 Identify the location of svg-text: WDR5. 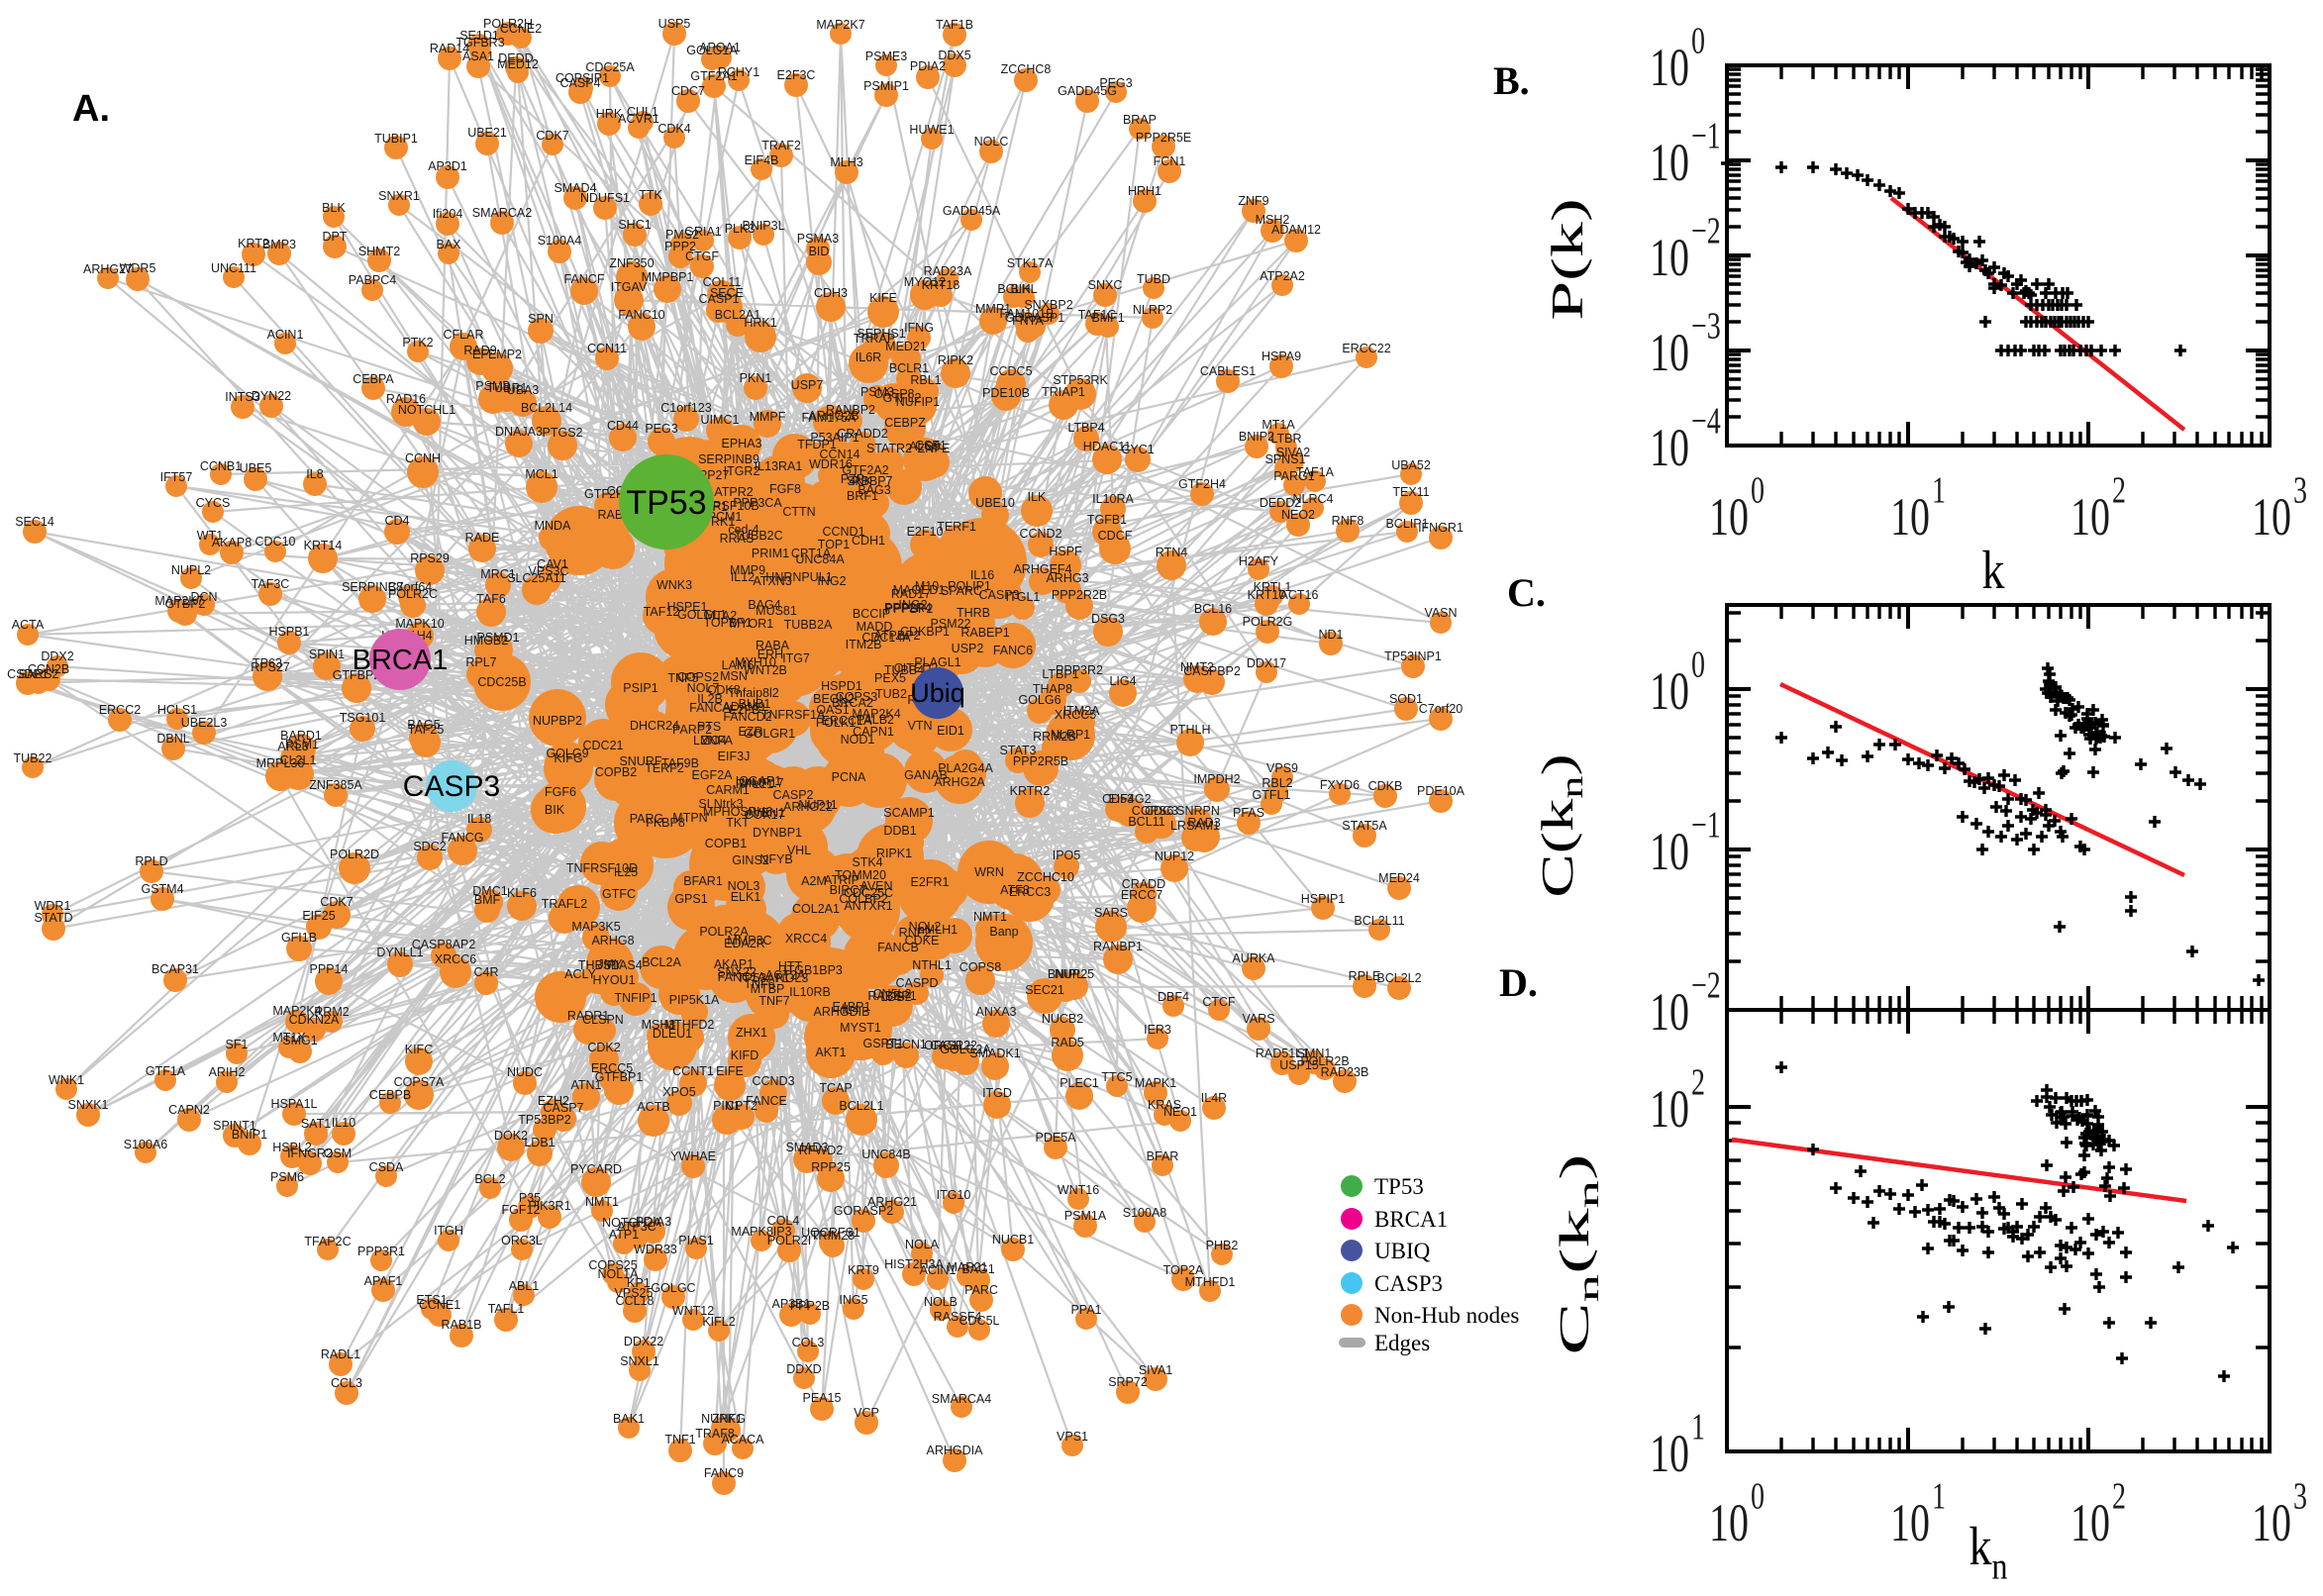
(138, 268).